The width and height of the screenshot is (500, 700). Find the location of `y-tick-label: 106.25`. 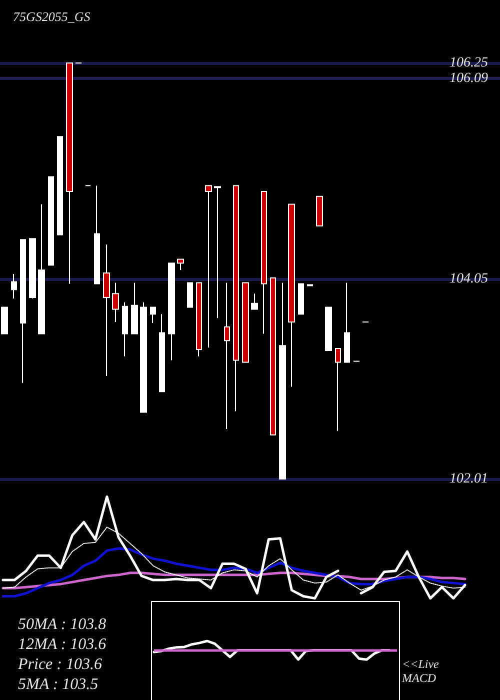

y-tick-label: 106.25 is located at coordinates (469, 63).